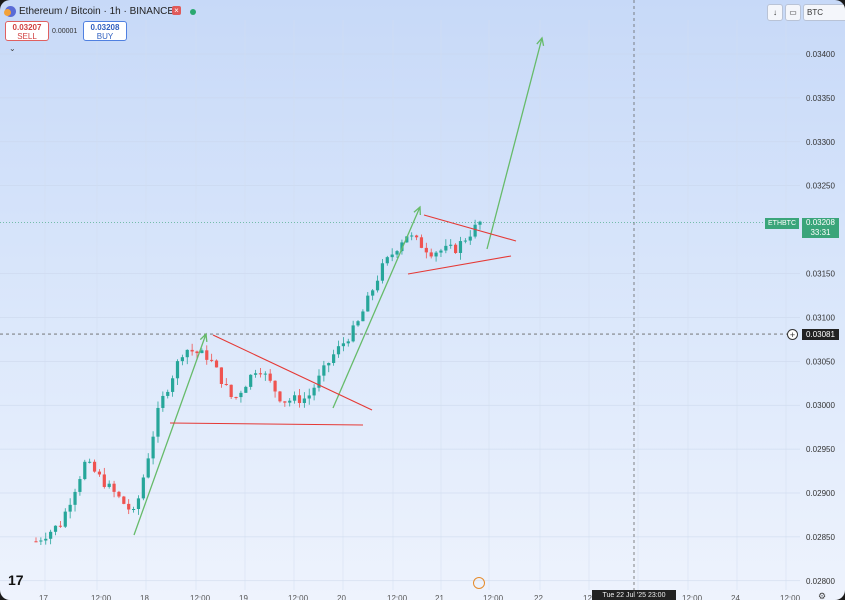  Describe the element at coordinates (479, 583) in the screenshot. I see `compass-icon` at that location.